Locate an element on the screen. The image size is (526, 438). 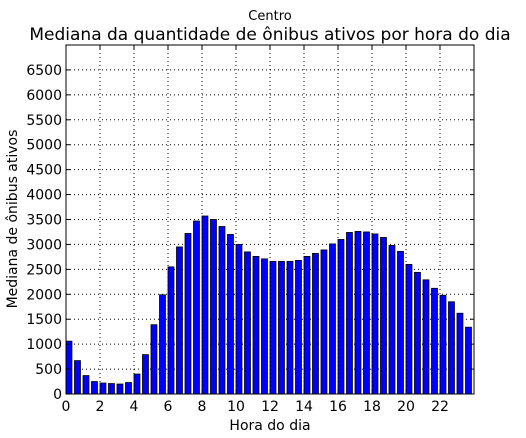
x-tick-label: 18 is located at coordinates (372, 407).